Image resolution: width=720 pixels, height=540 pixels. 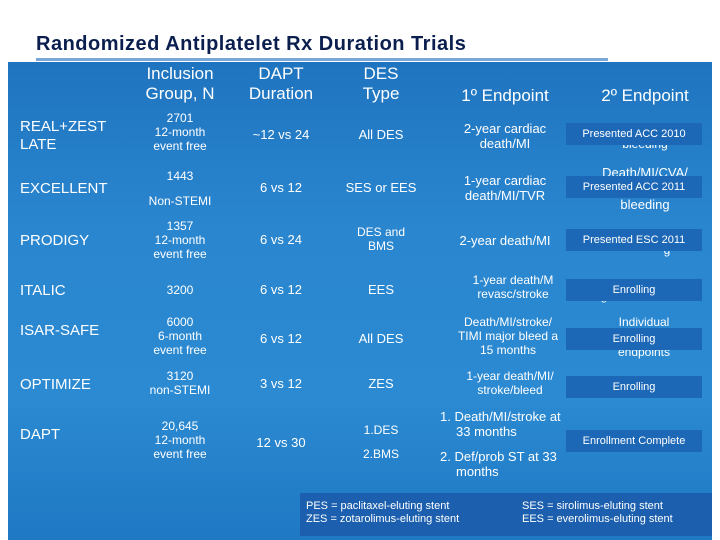 I want to click on cell-line: stroke/bleed, so click(x=510, y=389).